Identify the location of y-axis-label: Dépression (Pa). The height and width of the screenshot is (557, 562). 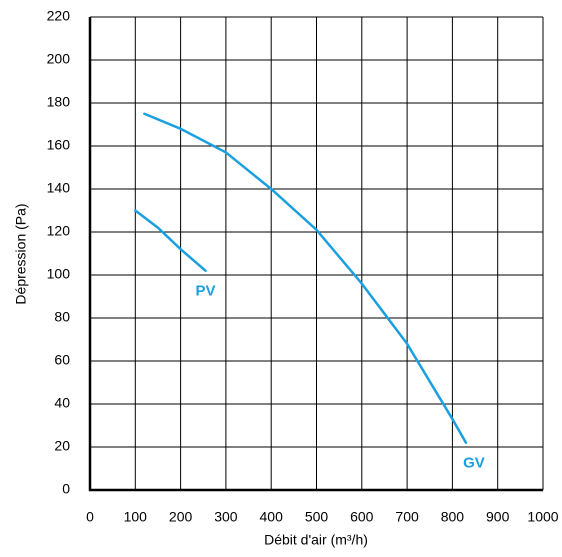
(21, 253).